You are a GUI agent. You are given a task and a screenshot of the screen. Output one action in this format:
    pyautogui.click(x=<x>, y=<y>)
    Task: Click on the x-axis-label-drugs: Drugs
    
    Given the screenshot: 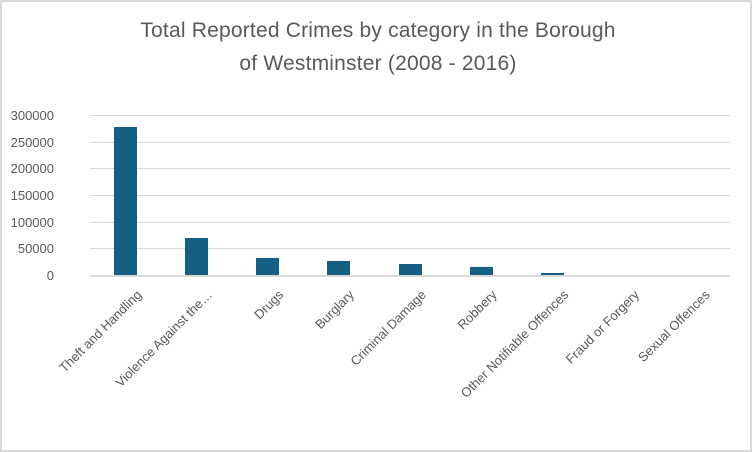 What is the action you would take?
    pyautogui.click(x=269, y=305)
    